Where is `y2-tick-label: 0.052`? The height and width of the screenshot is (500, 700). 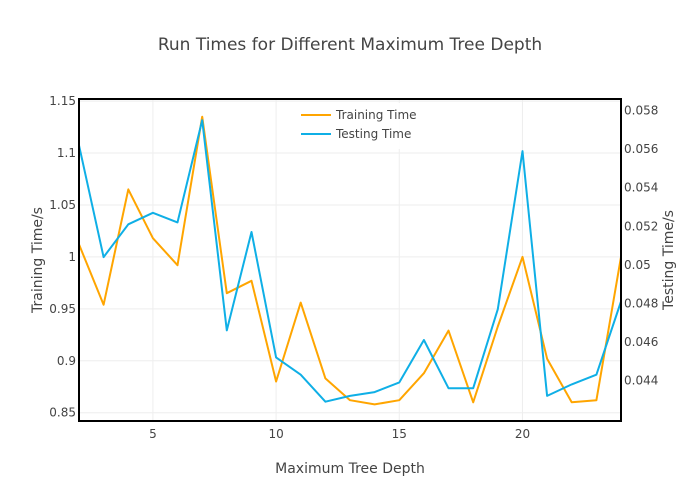
y2-tick-label: 0.052 is located at coordinates (641, 226).